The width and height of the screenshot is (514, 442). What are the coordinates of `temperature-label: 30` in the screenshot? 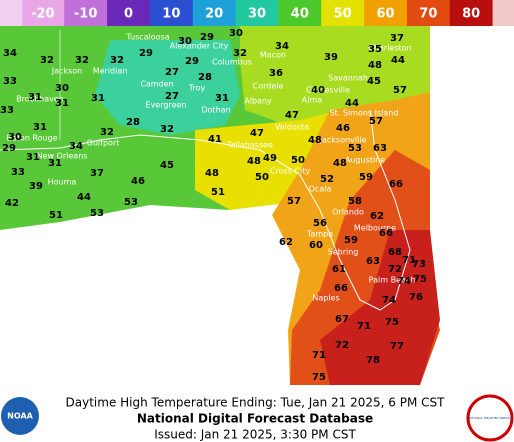 It's located at (62, 88).